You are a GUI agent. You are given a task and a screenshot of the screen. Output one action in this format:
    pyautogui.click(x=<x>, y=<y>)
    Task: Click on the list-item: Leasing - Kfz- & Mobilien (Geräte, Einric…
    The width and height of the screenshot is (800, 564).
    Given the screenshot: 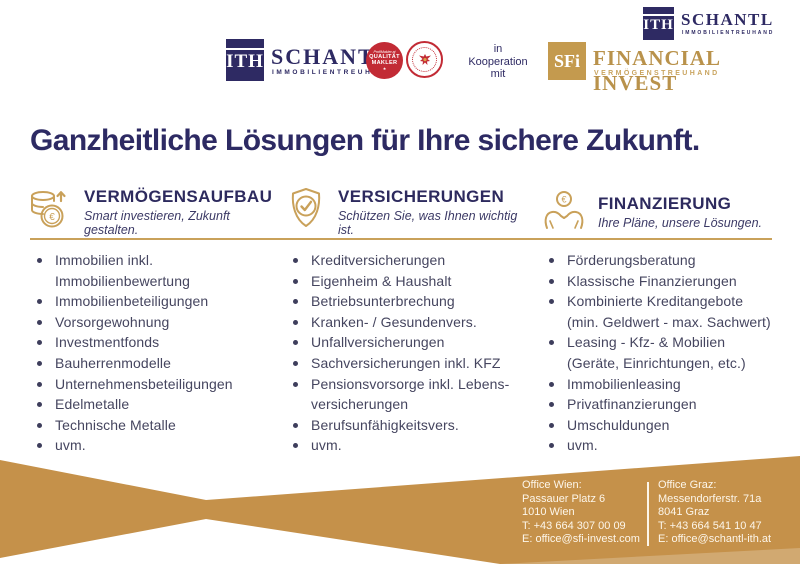 What is the action you would take?
    pyautogui.click(x=665, y=352)
    